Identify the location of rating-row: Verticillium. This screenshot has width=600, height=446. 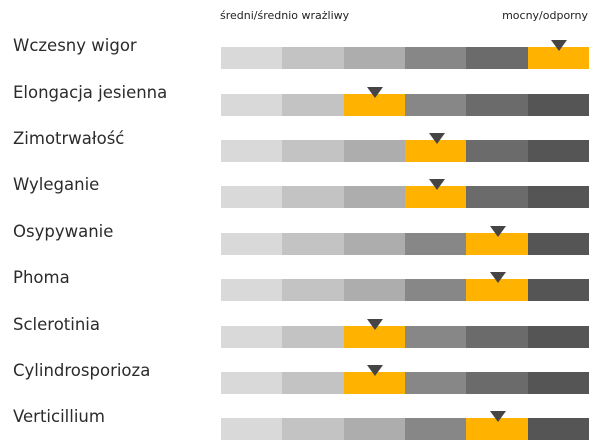
(300, 421).